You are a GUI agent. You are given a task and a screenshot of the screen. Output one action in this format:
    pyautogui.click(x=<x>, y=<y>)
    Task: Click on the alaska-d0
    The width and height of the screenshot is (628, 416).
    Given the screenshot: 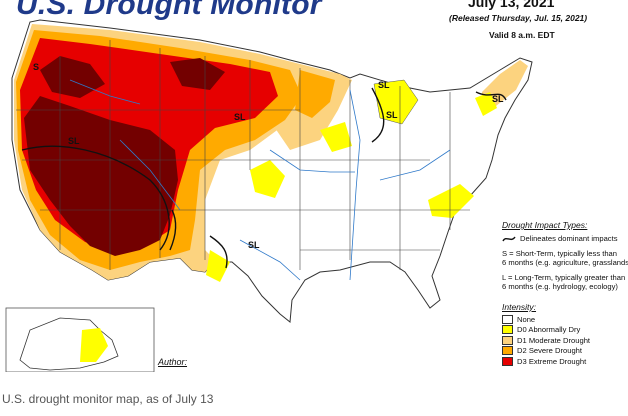 What is the action you would take?
    pyautogui.click(x=94, y=345)
    